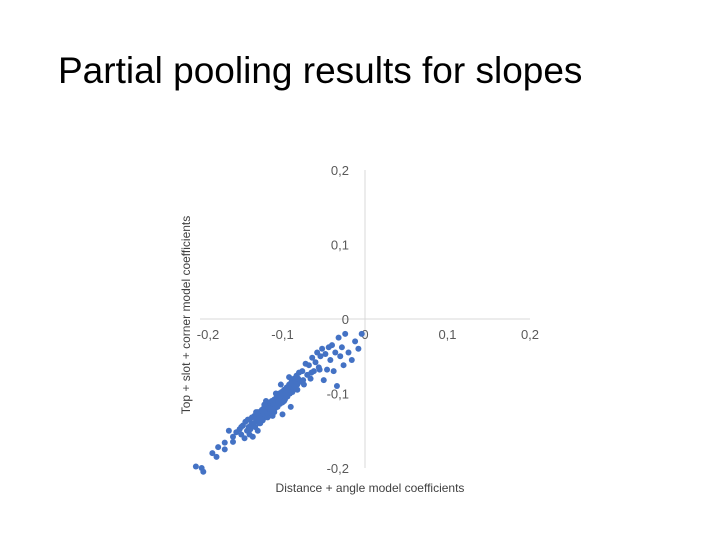 The image size is (720, 540). What do you see at coordinates (447, 334) in the screenshot?
I see `x-tick-label: 0,1` at bounding box center [447, 334].